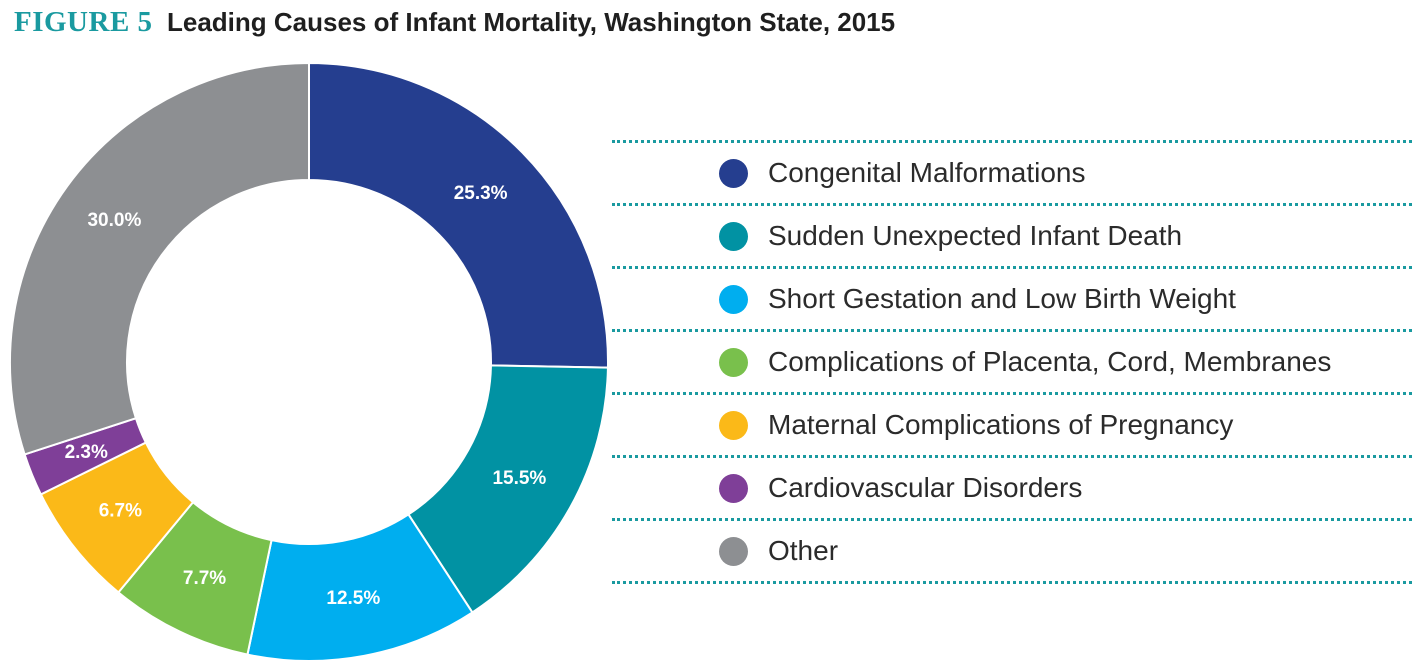 This screenshot has width=1421, height=672. I want to click on legend-label: Congenital Malformations, so click(927, 172).